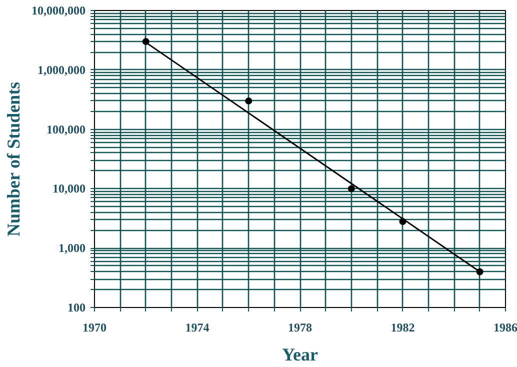 Image resolution: width=517 pixels, height=367 pixels. Describe the element at coordinates (69, 189) in the screenshot. I see `y-tick-label: 10,000` at that location.